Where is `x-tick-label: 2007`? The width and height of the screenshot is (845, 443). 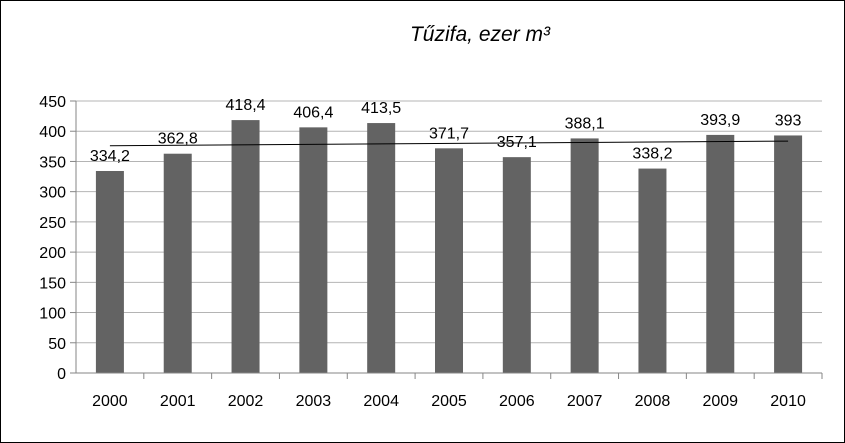 x-tick-label: 2007 is located at coordinates (585, 401).